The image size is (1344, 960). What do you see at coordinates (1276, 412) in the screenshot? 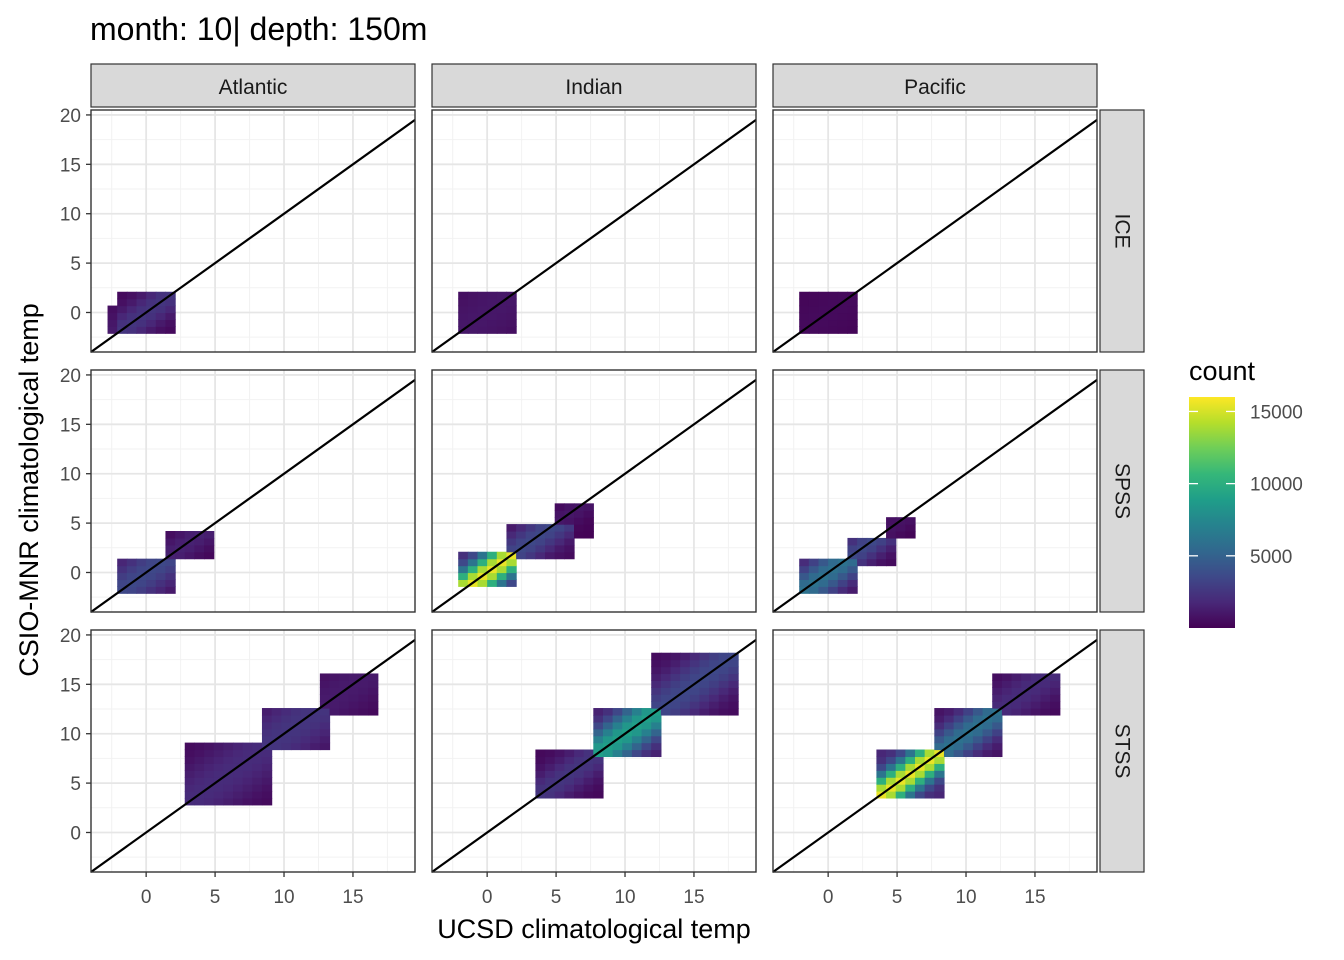
I see `legend-tick-label: 15000` at bounding box center [1276, 412].